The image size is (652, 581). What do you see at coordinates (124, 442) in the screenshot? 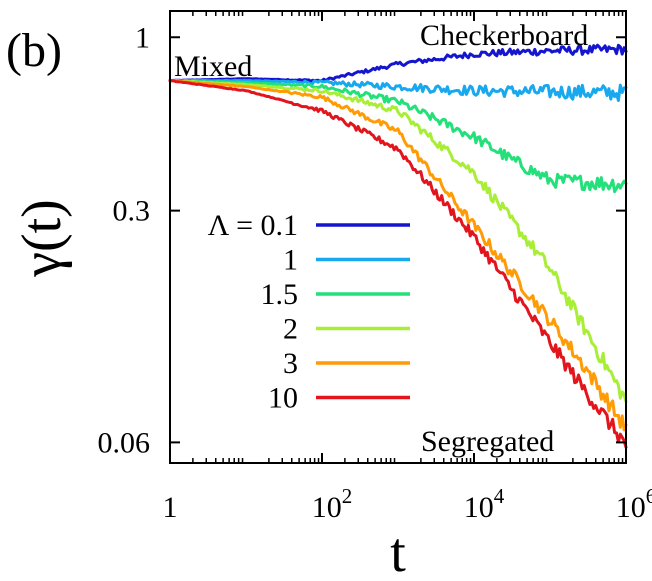
I see `y-tick-label: 0.06` at bounding box center [124, 442].